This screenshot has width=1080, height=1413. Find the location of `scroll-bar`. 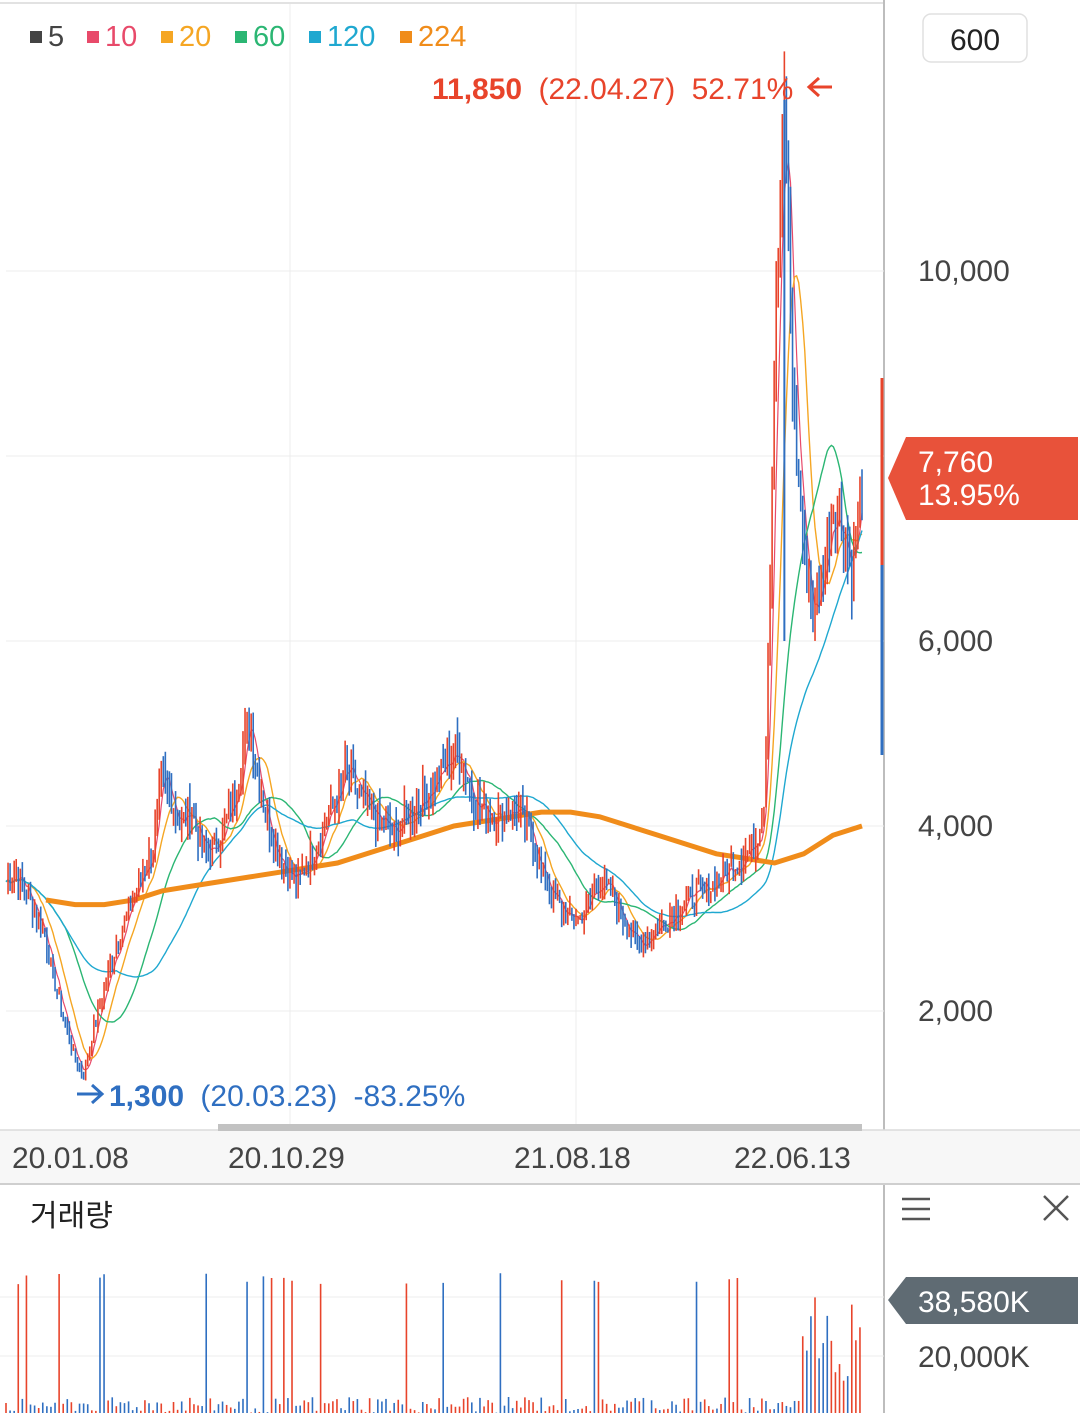

scroll-bar is located at coordinates (540, 1127).